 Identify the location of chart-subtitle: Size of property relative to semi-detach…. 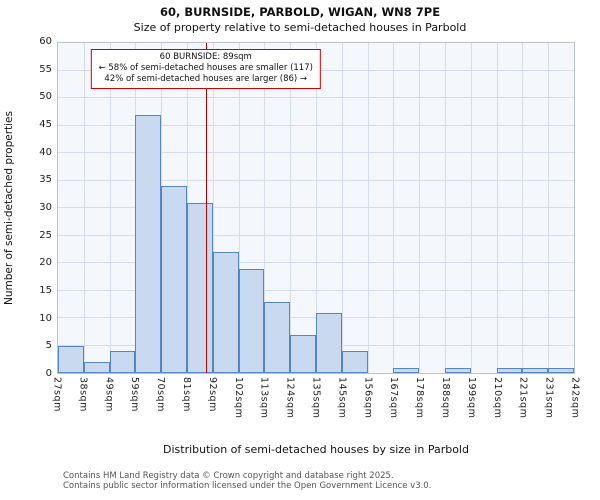
(300, 27).